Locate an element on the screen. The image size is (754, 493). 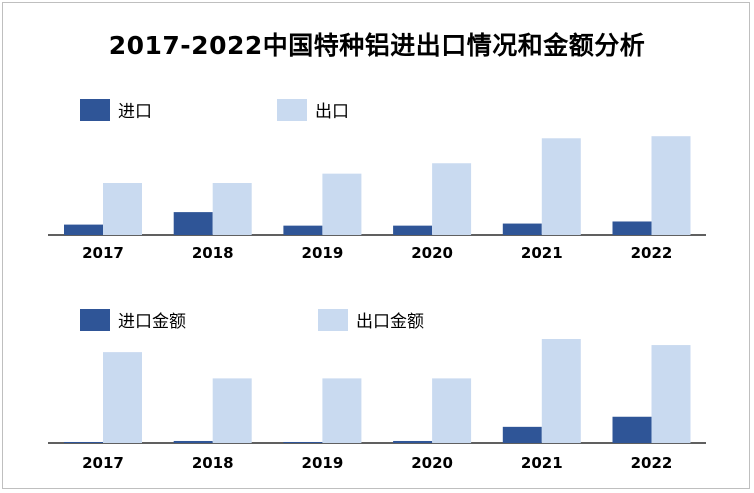
bar-chart1-export-2022 is located at coordinates (671, 185).